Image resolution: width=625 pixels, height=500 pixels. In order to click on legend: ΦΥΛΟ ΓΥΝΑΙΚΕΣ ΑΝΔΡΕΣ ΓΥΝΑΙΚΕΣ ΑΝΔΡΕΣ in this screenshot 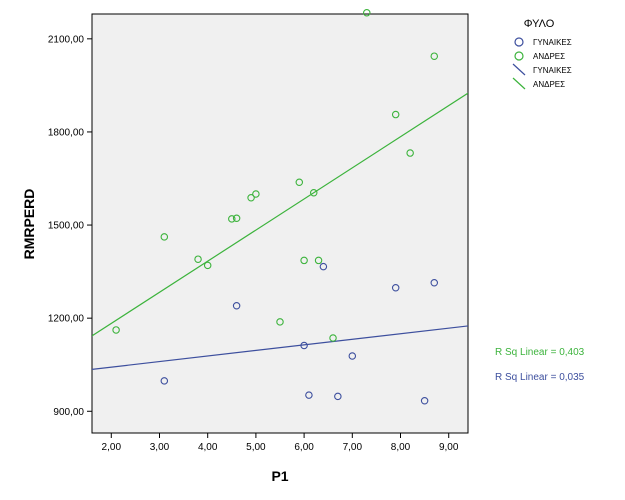, I will do `click(542, 54)`.